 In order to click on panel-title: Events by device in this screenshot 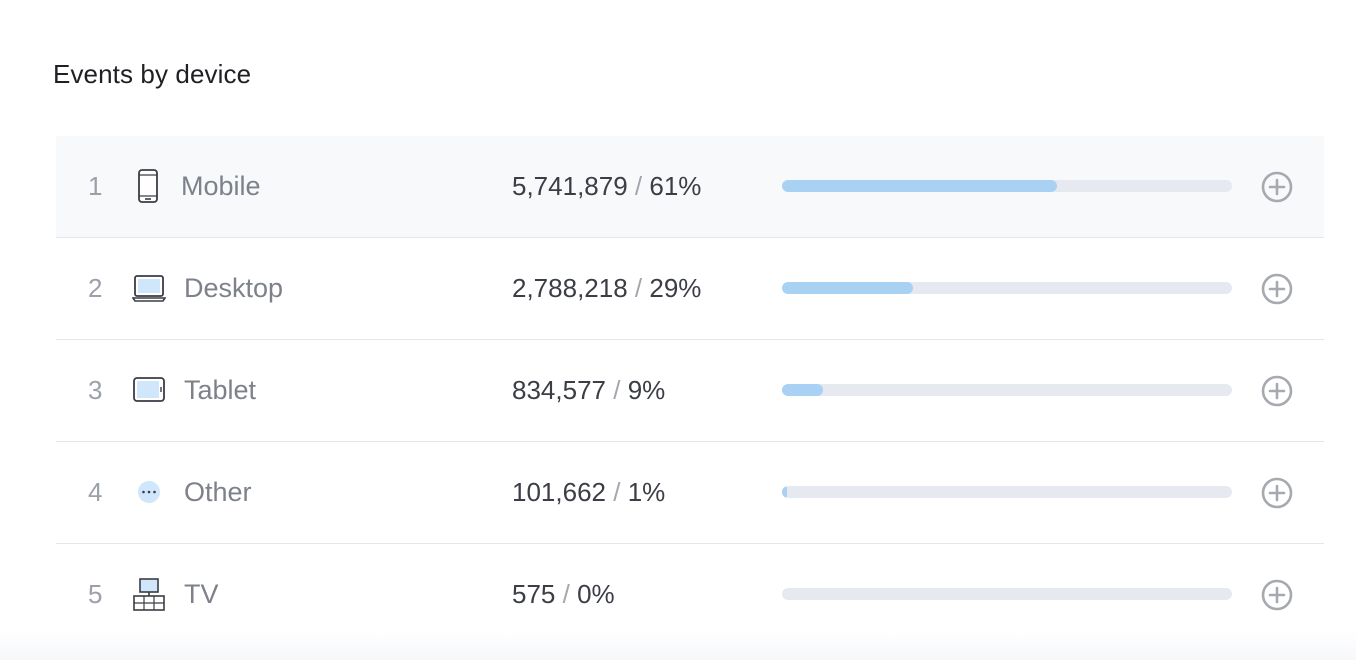, I will do `click(152, 74)`.